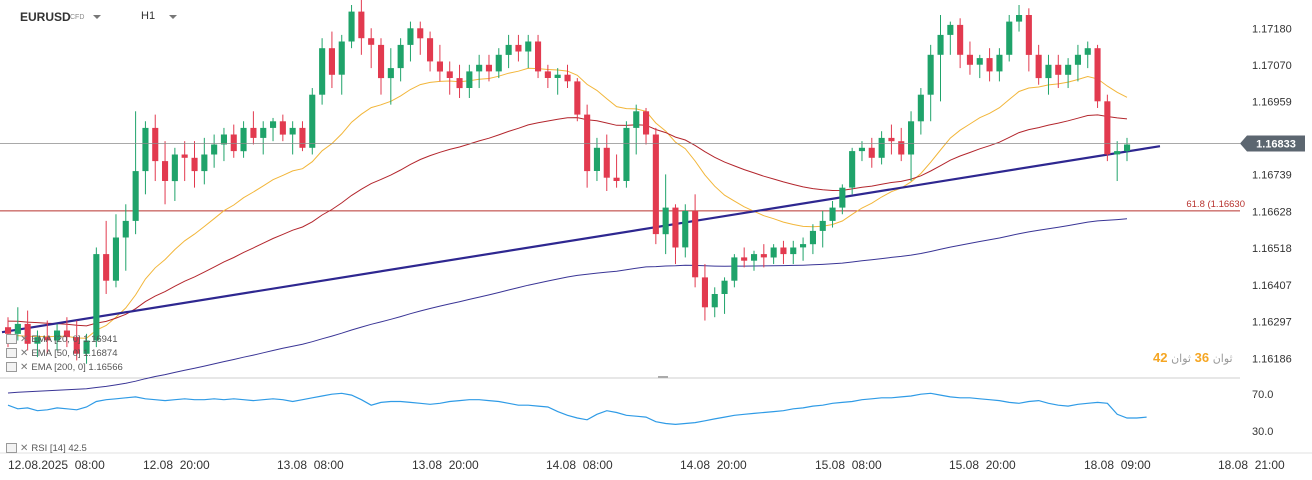  I want to click on rsi-legend: ✕ RSI [14] 42.5, so click(46, 448).